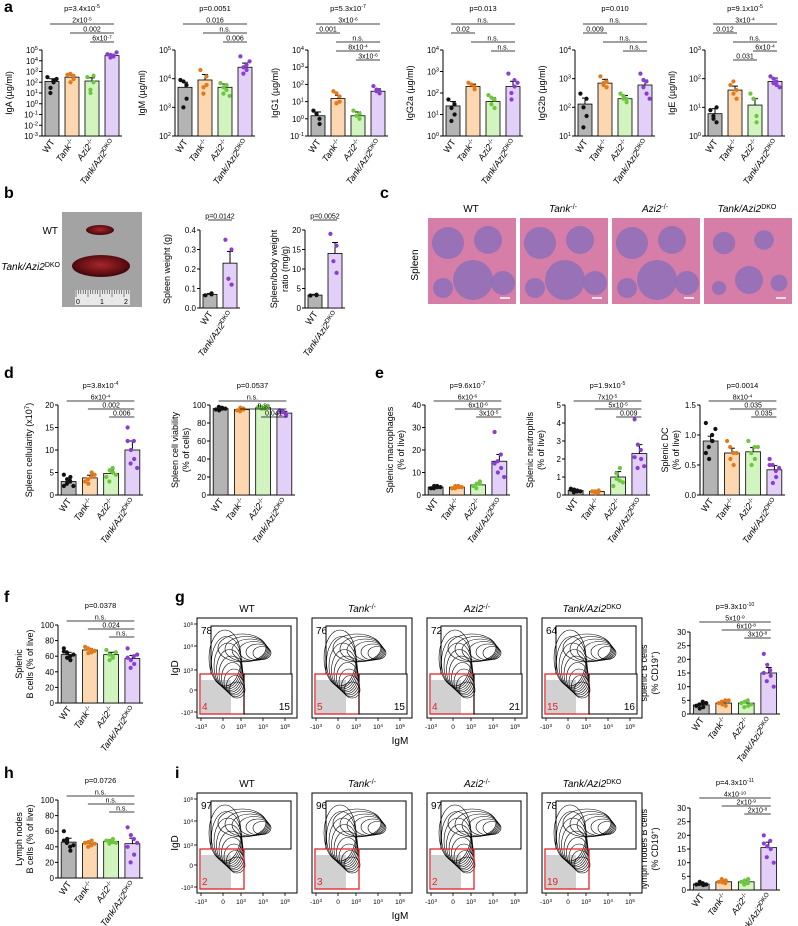  What do you see at coordinates (746, 626) in the screenshot?
I see `bracket-label: 6x10⁻⁸` at bounding box center [746, 626].